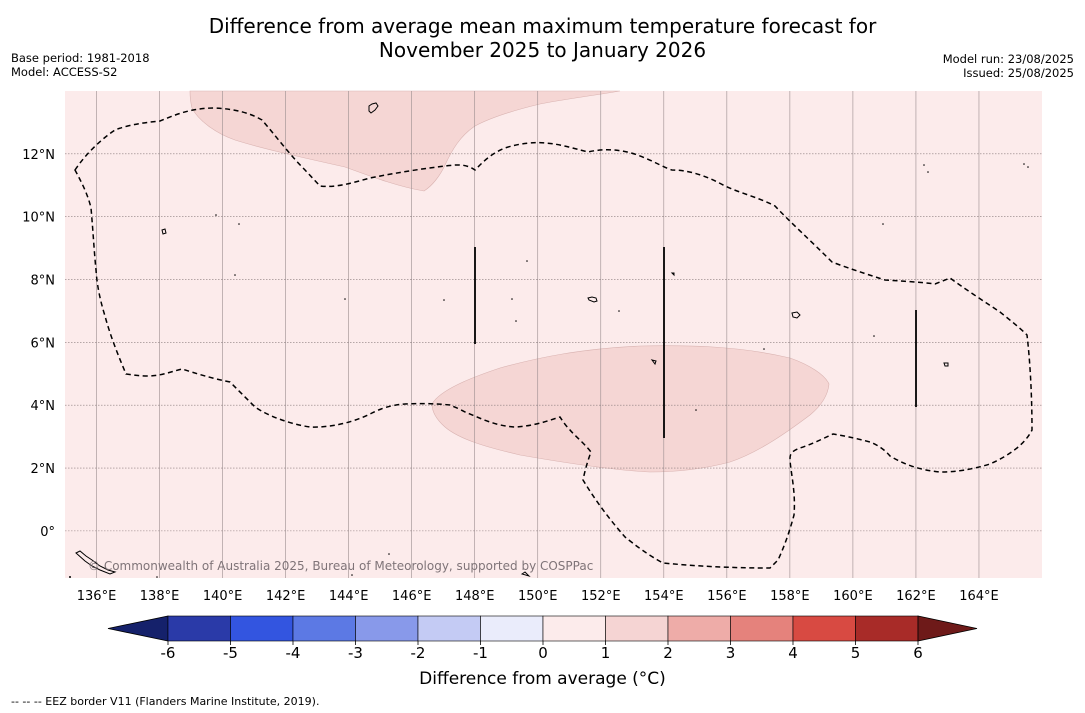 Image resolution: width=1085 pixels, height=713 pixels. Describe the element at coordinates (38, 218) in the screenshot. I see `lat-tick-label: 10°N` at that location.